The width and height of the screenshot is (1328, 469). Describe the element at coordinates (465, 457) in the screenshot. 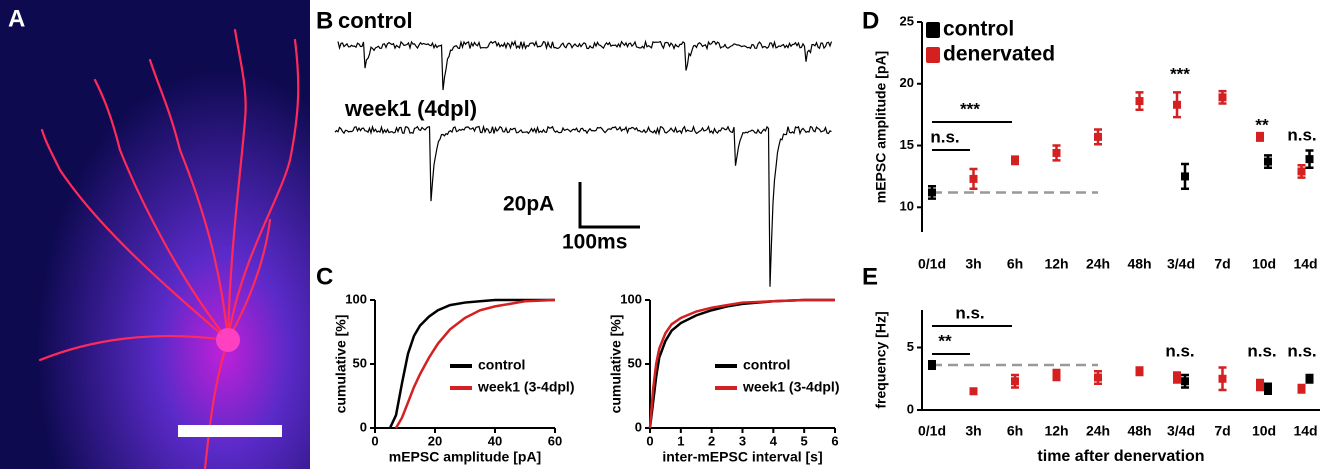

I see `x-axis-label: mEPSC amplitude [pA]` at that location.